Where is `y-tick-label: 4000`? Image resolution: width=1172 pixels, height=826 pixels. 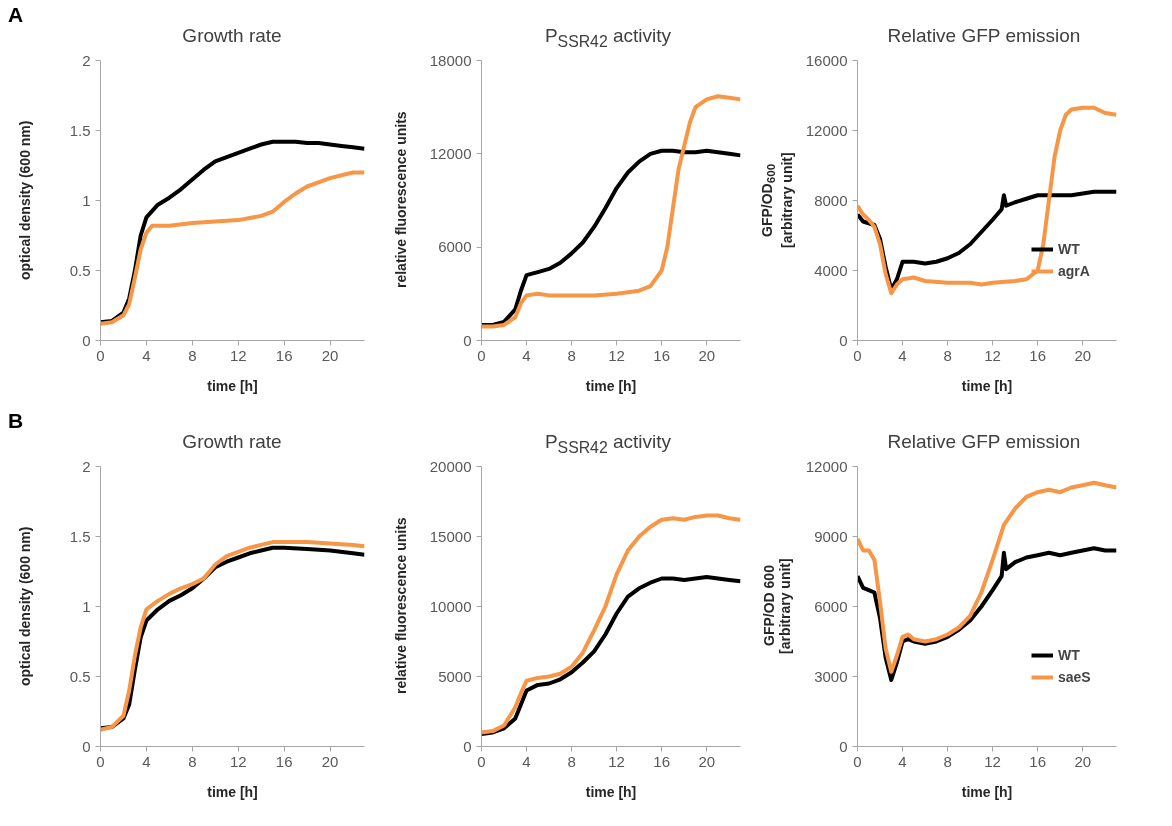 y-tick-label: 4000 is located at coordinates (831, 270).